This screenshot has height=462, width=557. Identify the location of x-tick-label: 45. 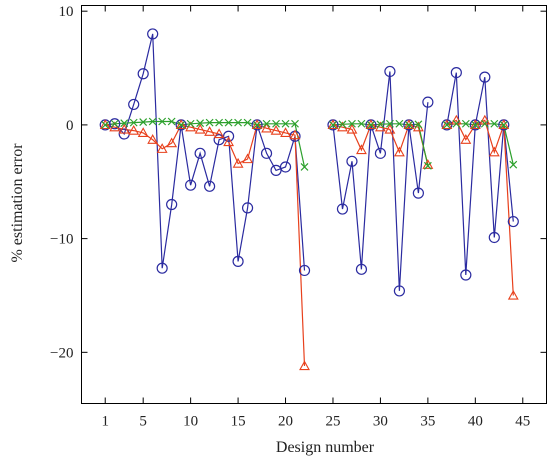
(522, 422).